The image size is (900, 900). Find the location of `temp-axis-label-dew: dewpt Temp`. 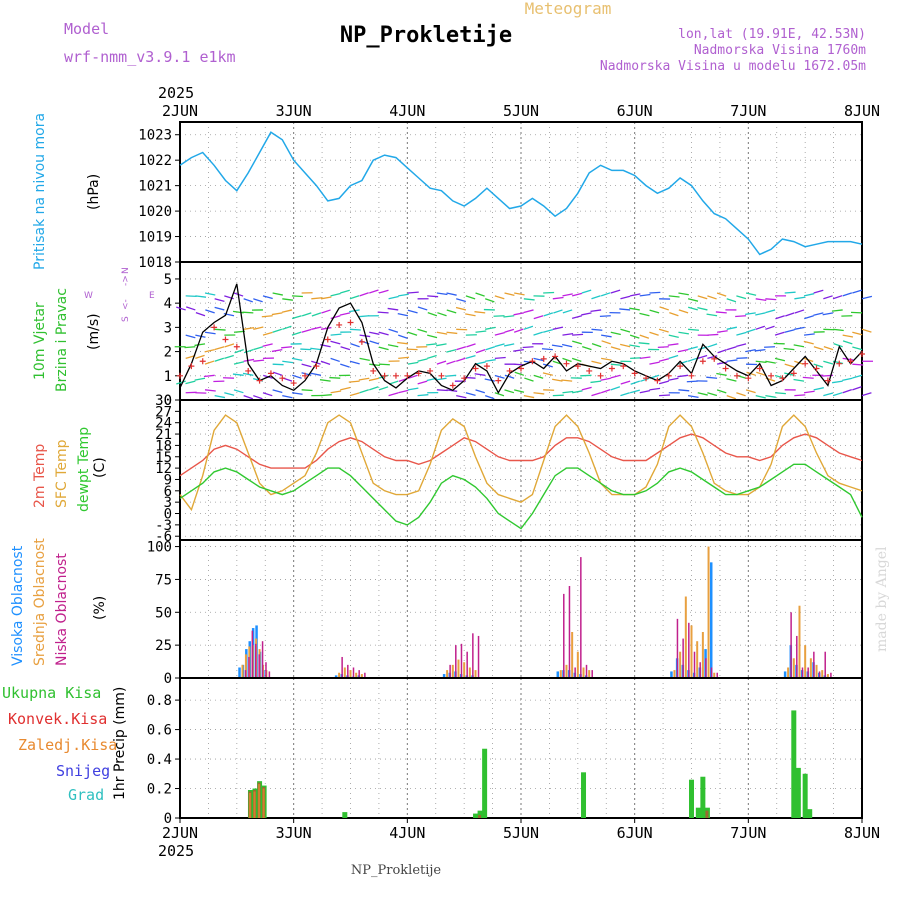

temp-axis-label-dew: dewpt Temp is located at coordinates (84, 469).